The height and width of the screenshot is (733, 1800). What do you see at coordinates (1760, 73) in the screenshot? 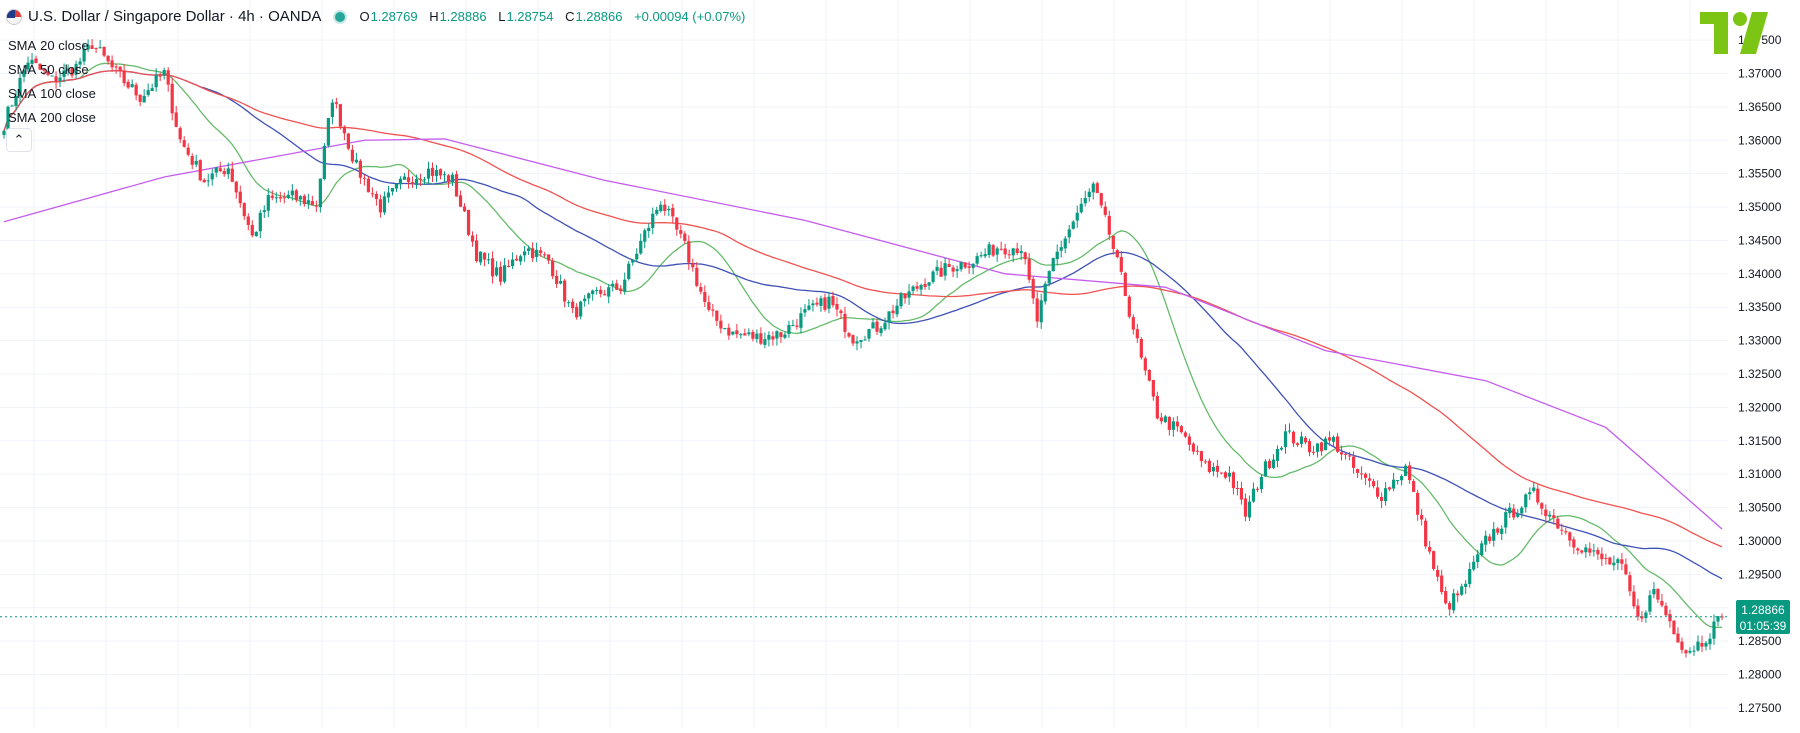
I see `y-tick-label: 1.37000` at bounding box center [1760, 73].